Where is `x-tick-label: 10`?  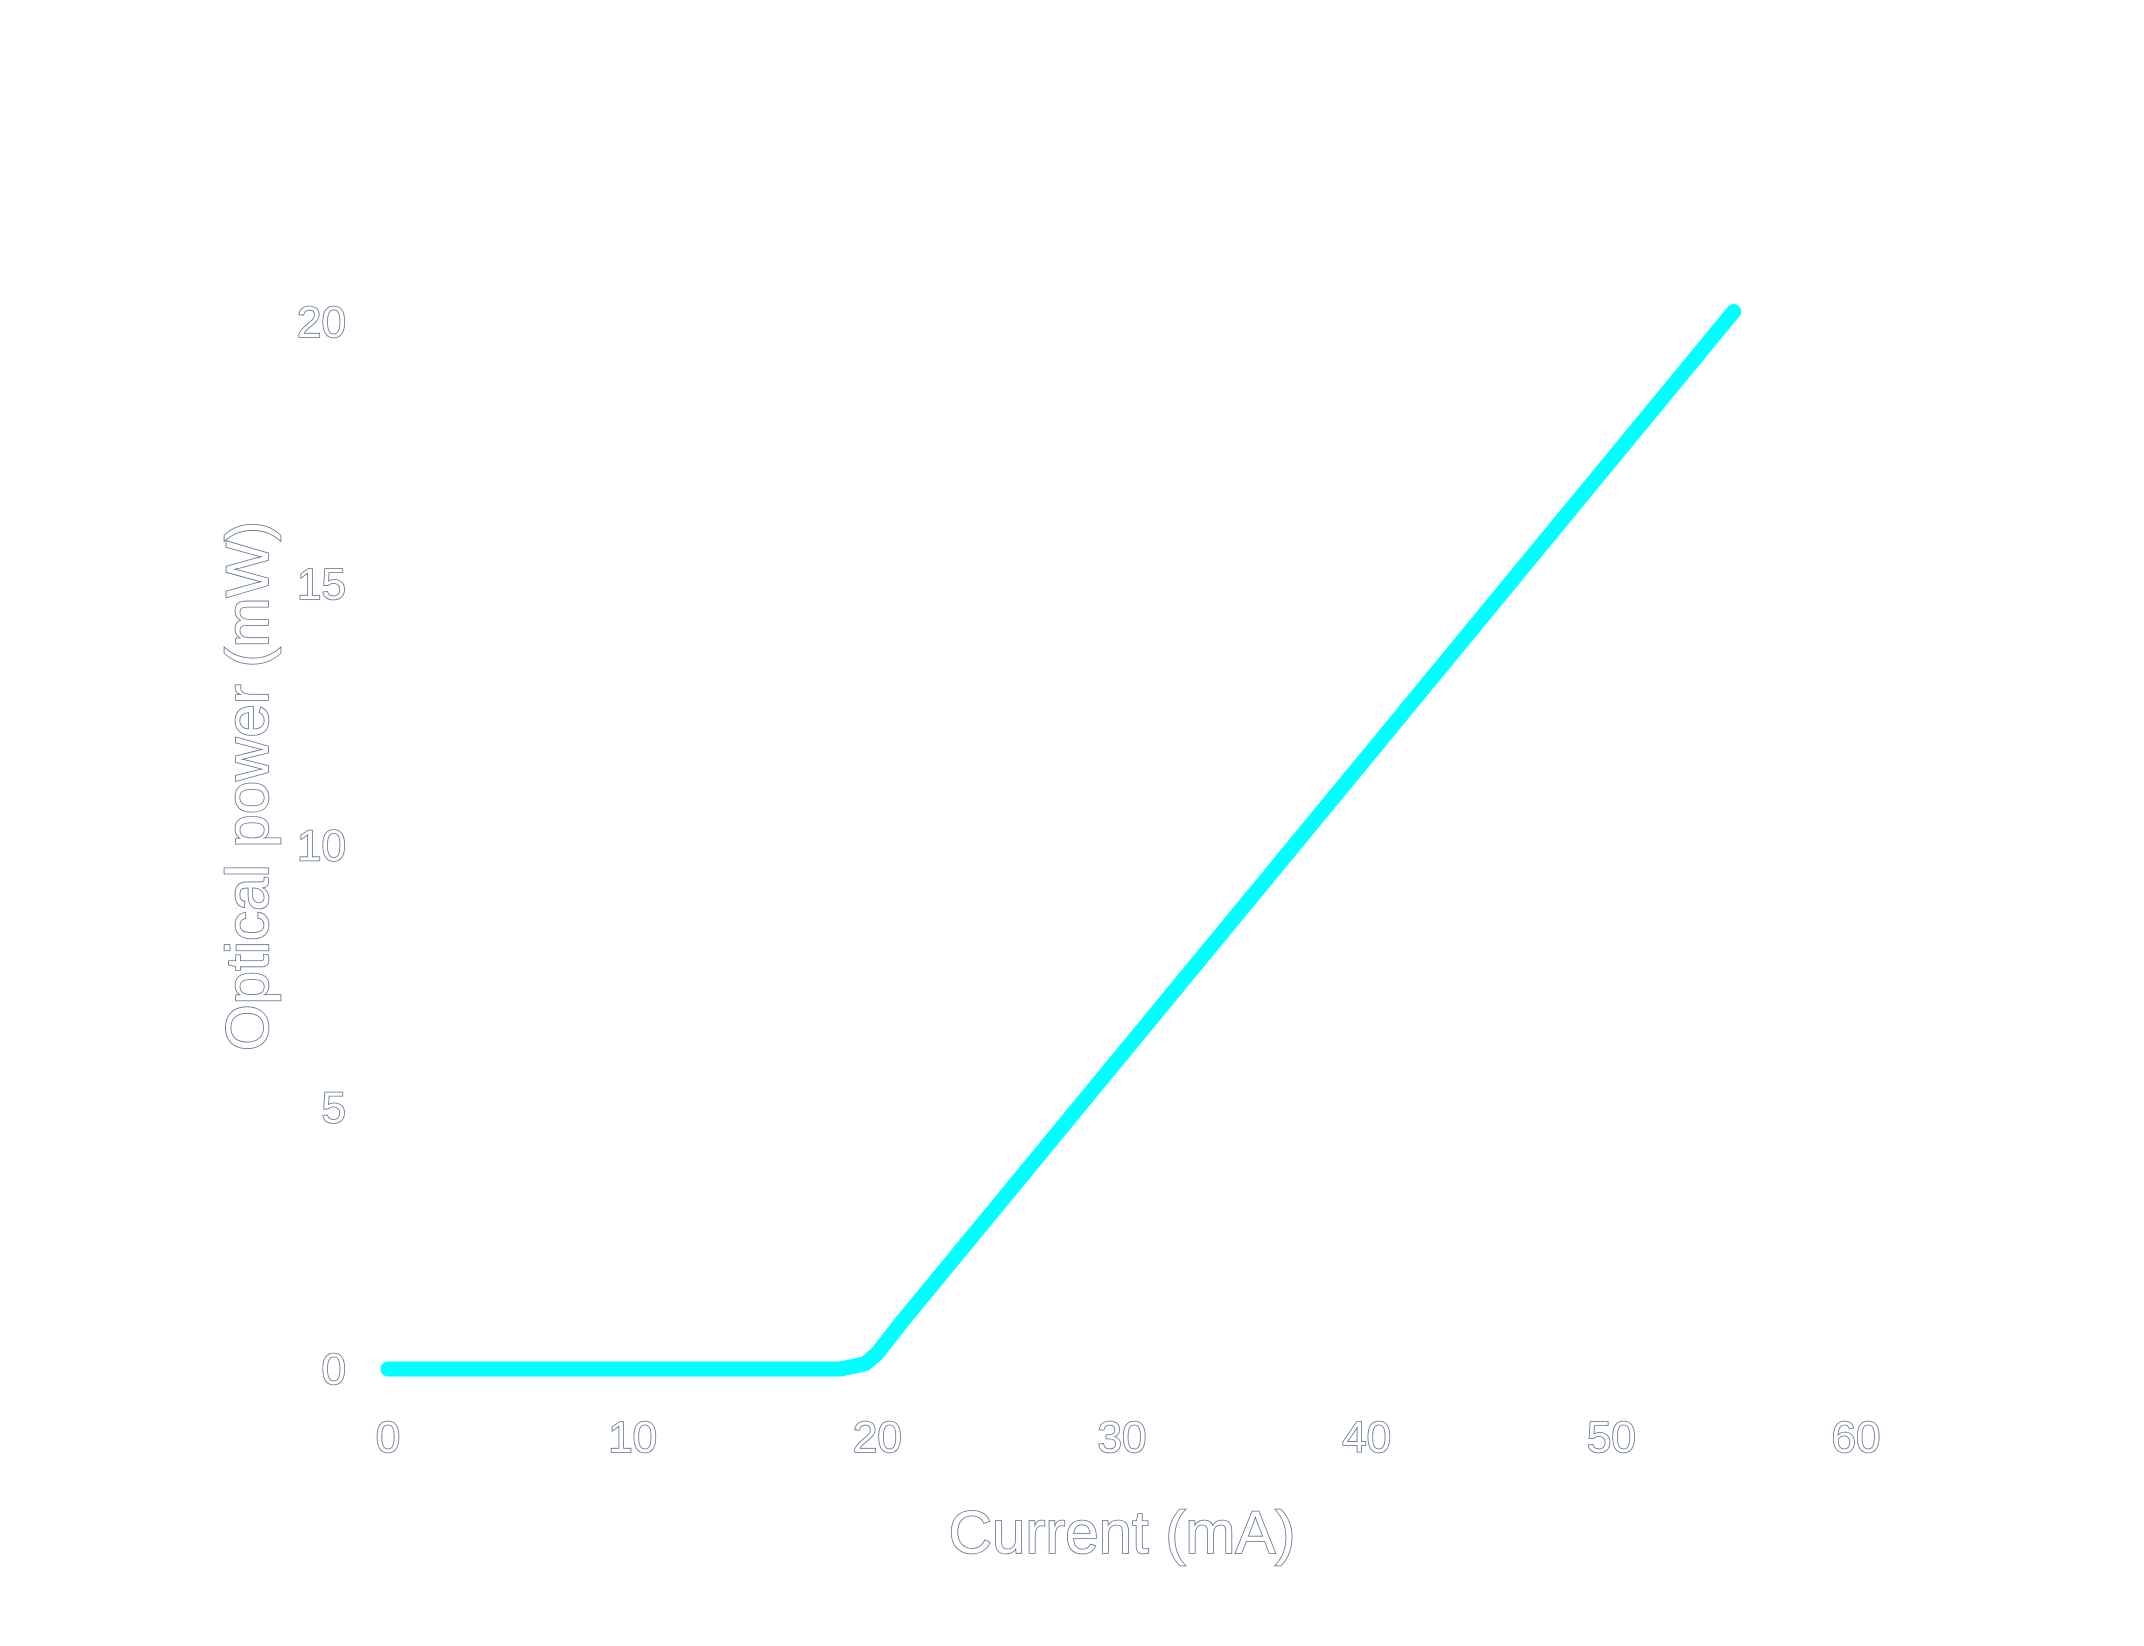 x-tick-label: 10 is located at coordinates (632, 1437).